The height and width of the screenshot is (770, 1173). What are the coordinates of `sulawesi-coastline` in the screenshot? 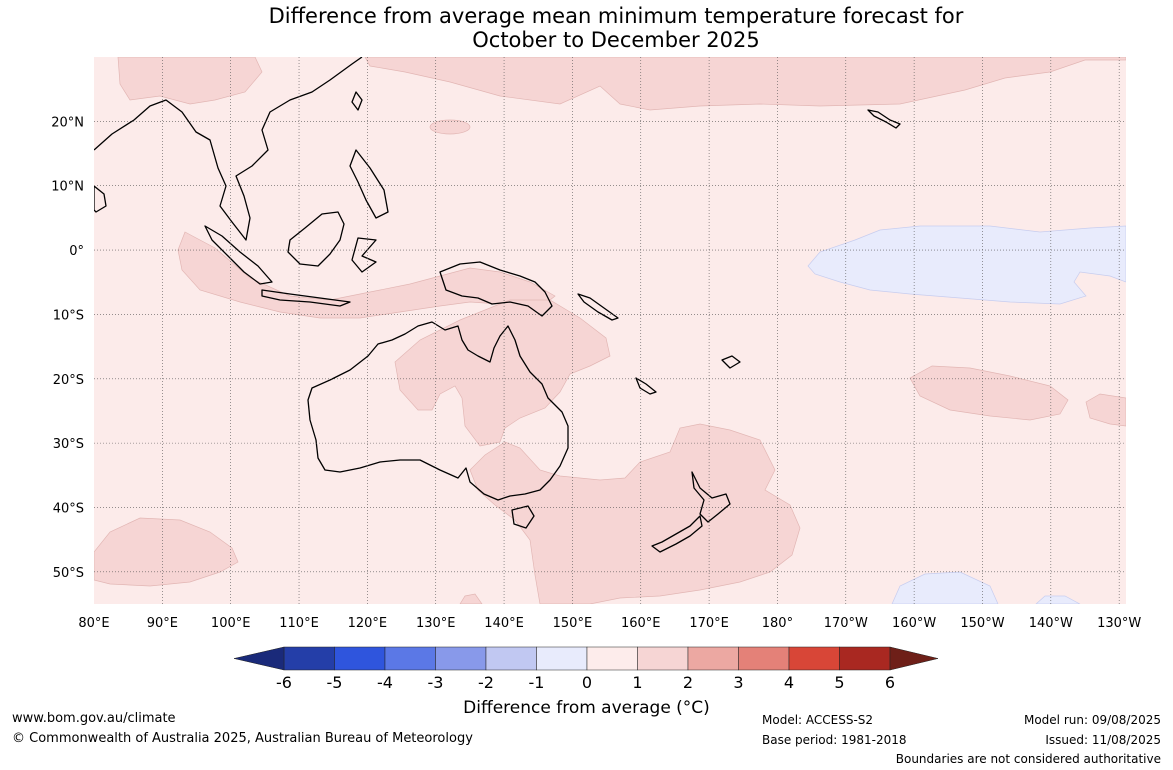 It's located at (364, 255).